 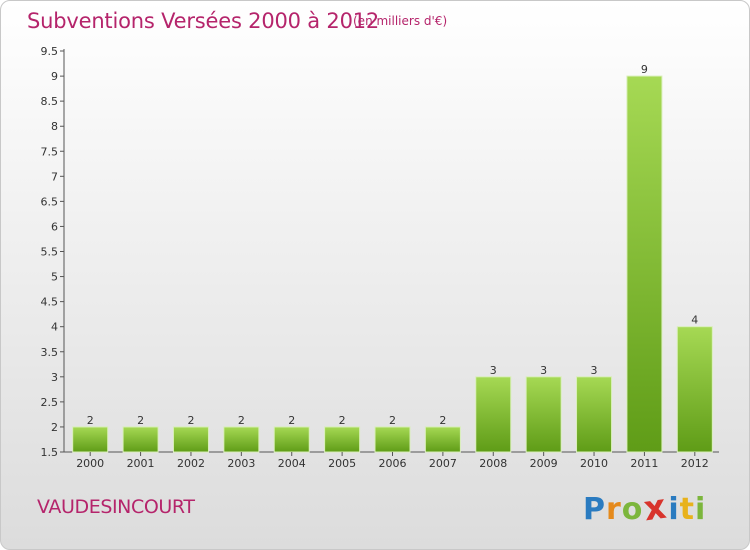 What do you see at coordinates (50, 101) in the screenshot?
I see `y-tick-label: 8.5` at bounding box center [50, 101].